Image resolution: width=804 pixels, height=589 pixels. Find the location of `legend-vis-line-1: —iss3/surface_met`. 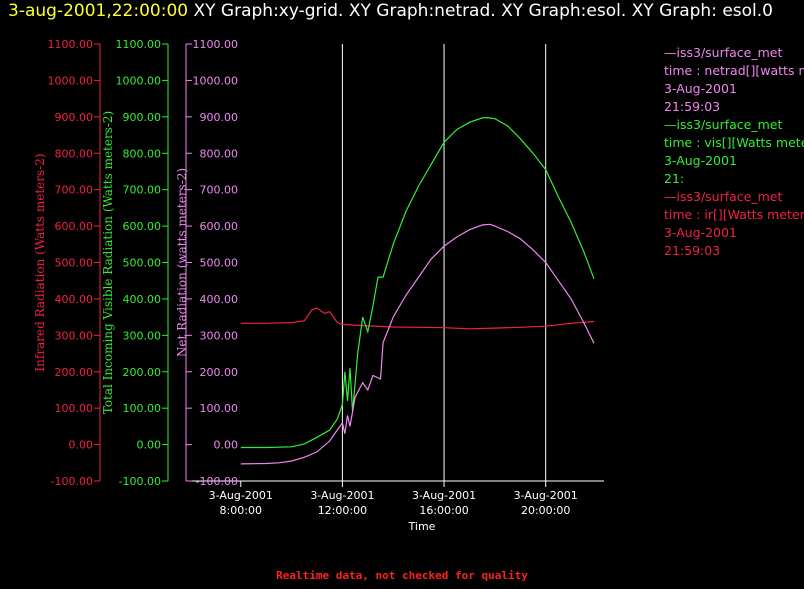

legend-vis-line-1: —iss3/surface_met is located at coordinates (723, 124).